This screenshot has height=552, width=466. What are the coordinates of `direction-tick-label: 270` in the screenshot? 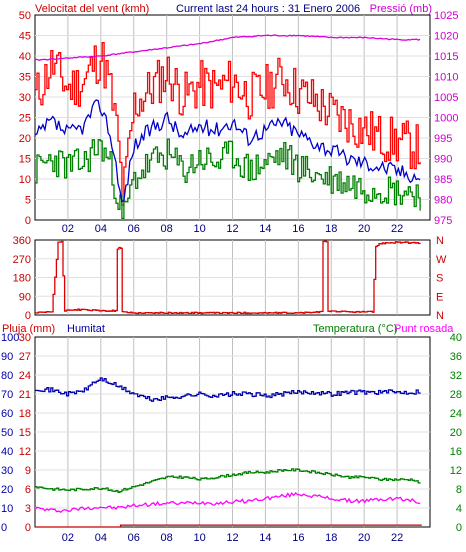 It's located at (22, 260).